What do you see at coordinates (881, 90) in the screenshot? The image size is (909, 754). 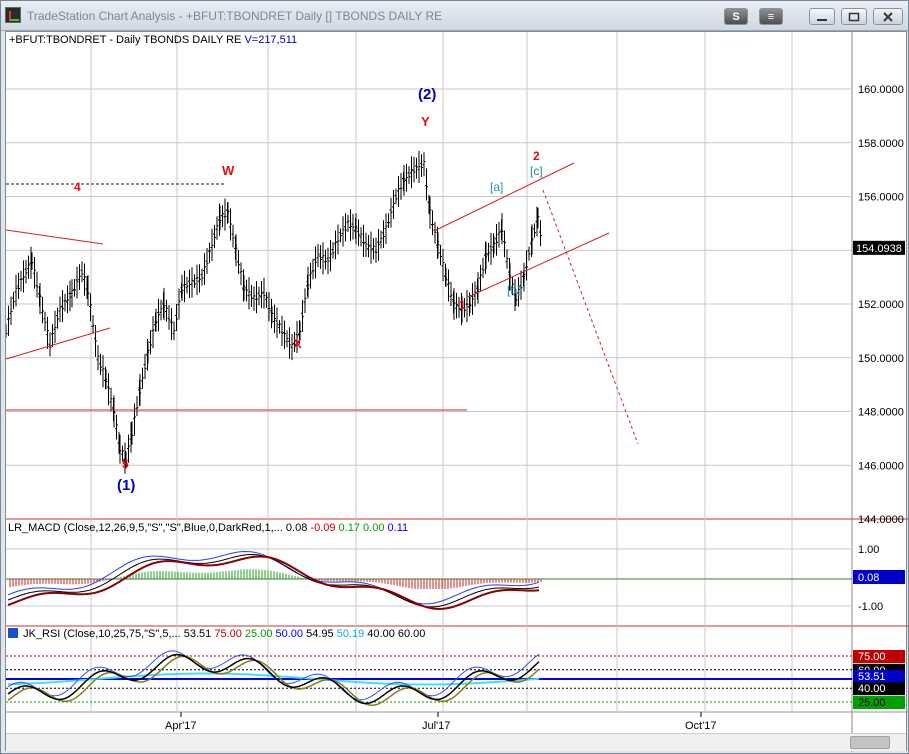 I see `price-axis-label: 160.0000` at bounding box center [881, 90].